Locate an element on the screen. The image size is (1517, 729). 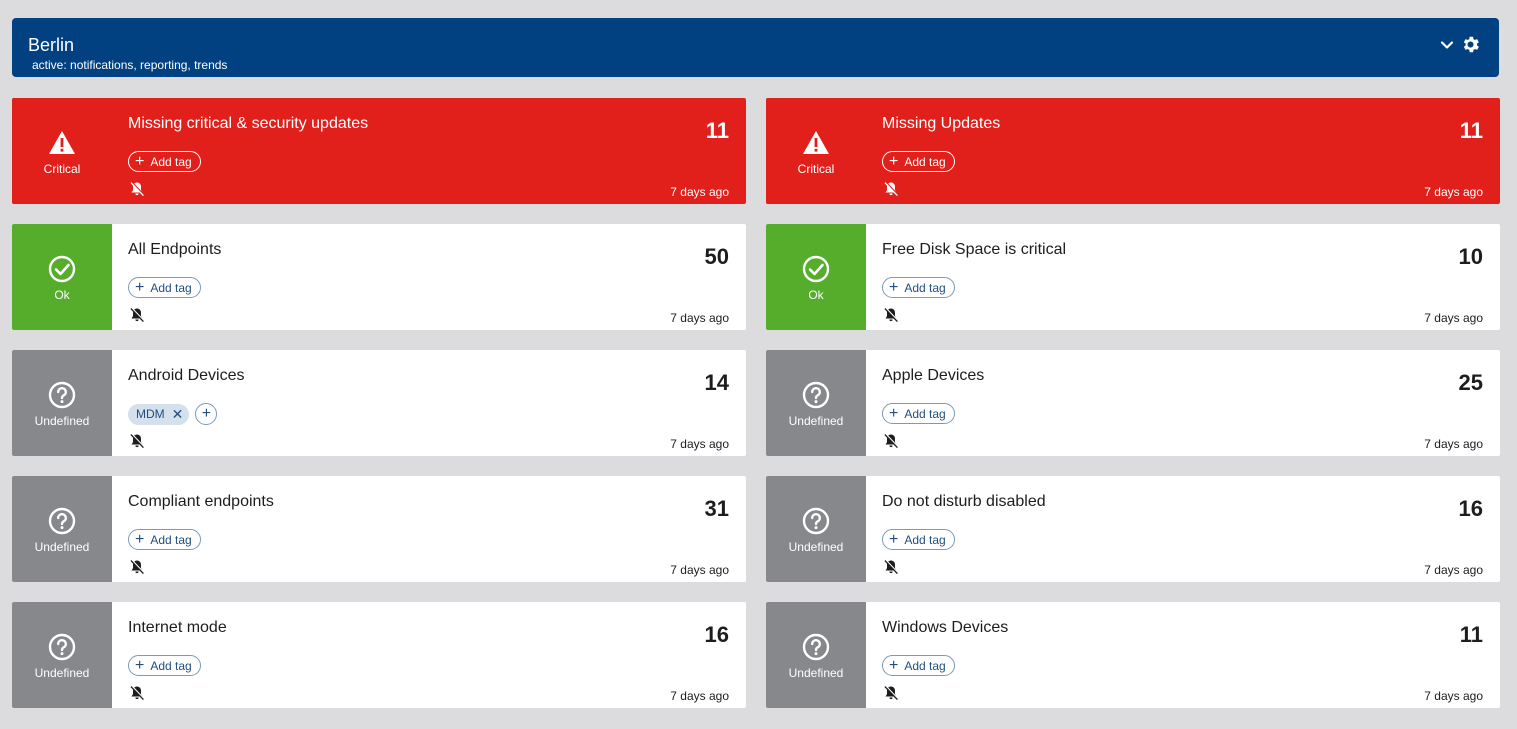
device-count: 50 is located at coordinates (716, 256).